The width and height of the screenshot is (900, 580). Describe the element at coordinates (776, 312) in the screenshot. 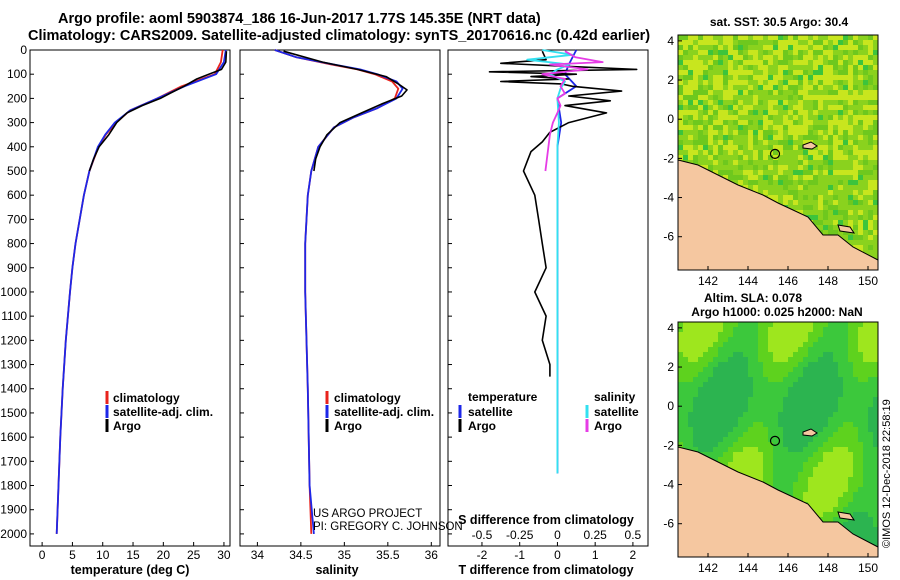

I see `sla-map-title-2: Argo h1000: 0.025 h2000: NaN` at that location.